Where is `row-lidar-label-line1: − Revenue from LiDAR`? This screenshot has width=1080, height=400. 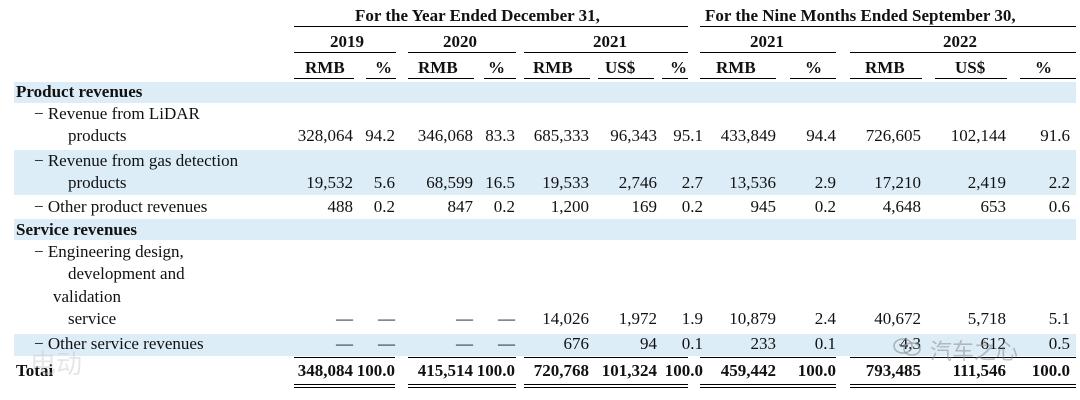
row-lidar-label-line1: − Revenue from LiDAR is located at coordinates (117, 113).